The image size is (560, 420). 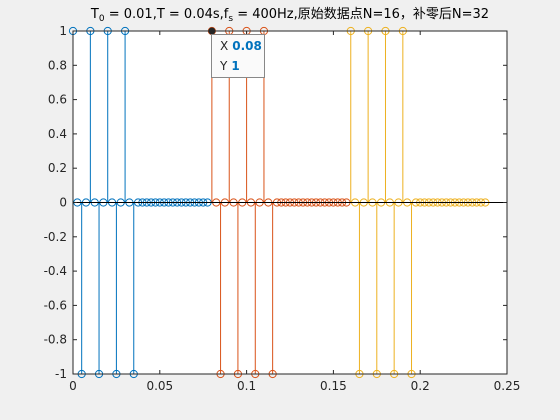 What do you see at coordinates (420, 386) in the screenshot?
I see `x-tick-label: 0.2` at bounding box center [420, 386].